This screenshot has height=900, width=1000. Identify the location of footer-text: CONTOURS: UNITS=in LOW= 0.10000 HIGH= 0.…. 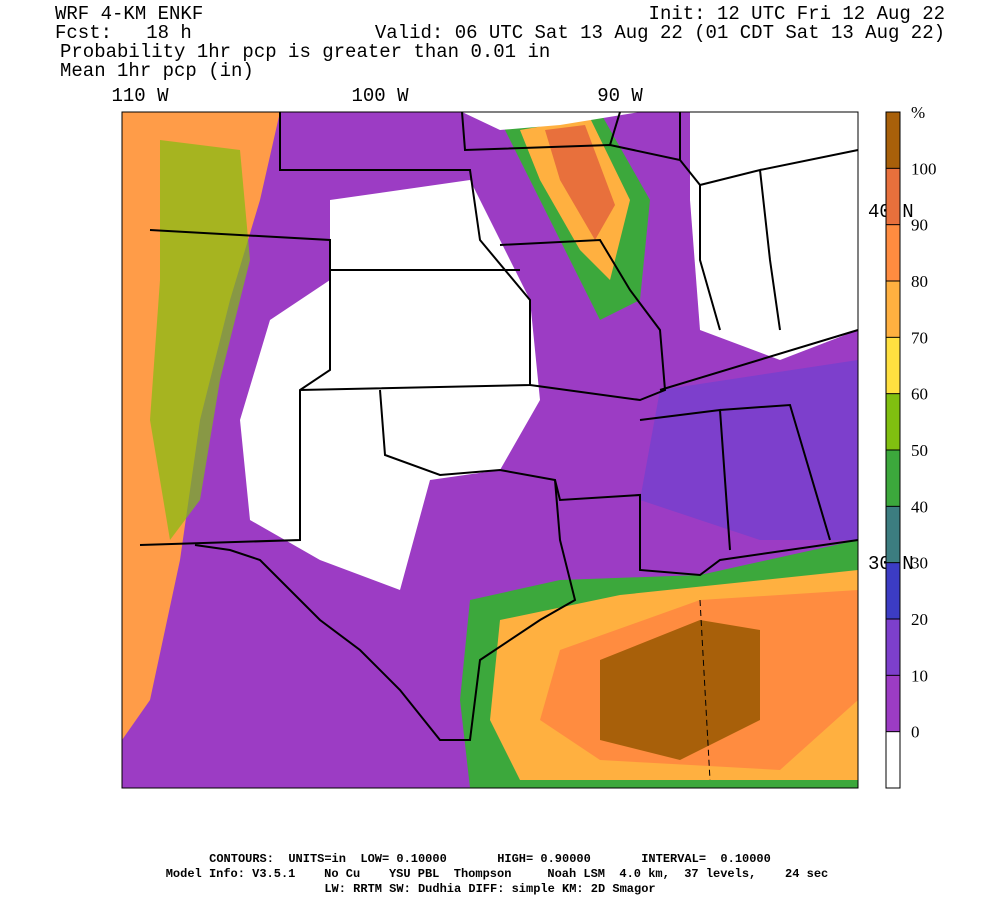
(490, 859).